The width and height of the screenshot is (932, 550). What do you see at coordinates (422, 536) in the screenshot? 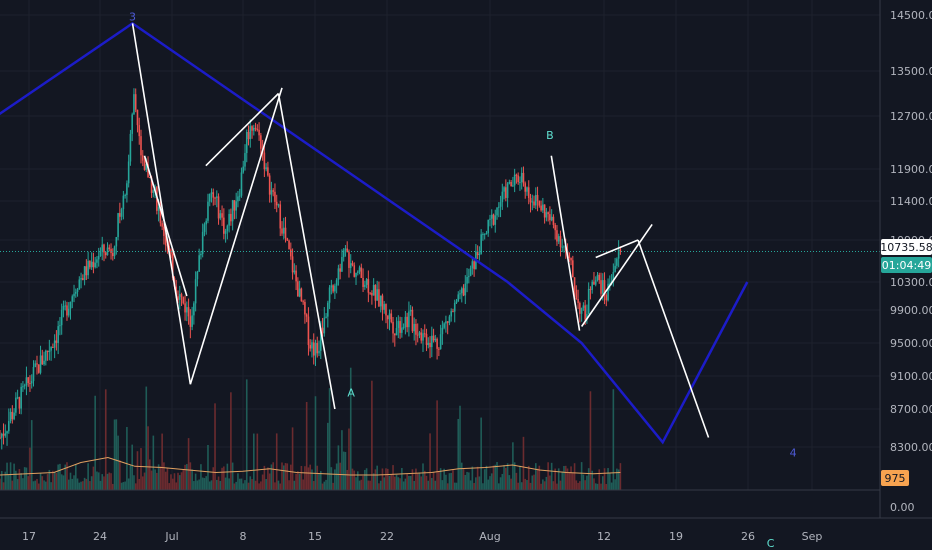
I see `time-axis: 17 24 Jul 8 15 22 Aug 12 19 26 Sep` at bounding box center [422, 536].